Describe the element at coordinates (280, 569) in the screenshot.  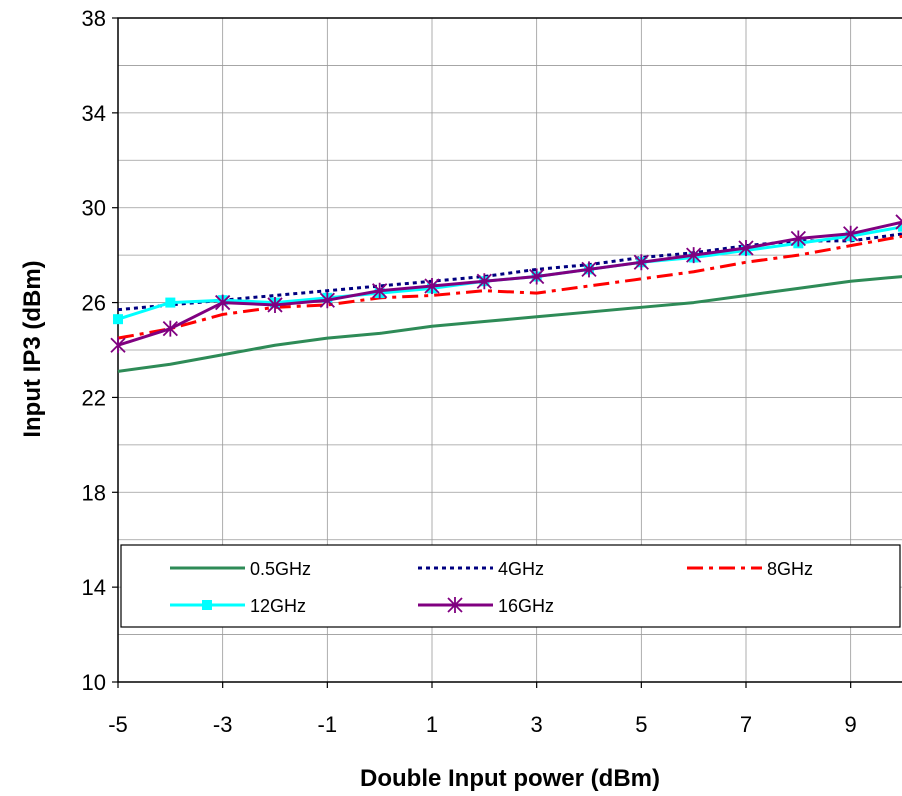
I see `legend-label: 0.5GHz` at that location.